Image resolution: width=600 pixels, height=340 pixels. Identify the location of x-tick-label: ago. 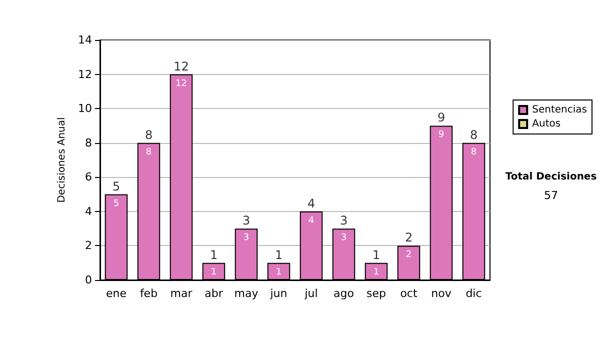
(344, 293).